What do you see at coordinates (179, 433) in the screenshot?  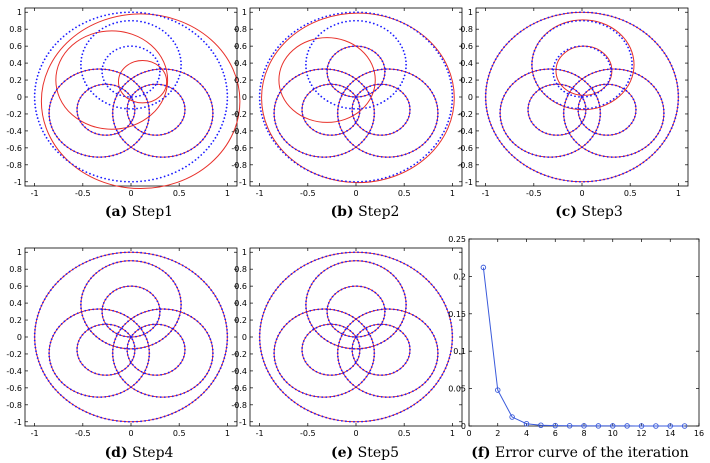 I see `x-tick-label: 0.5` at bounding box center [179, 433].